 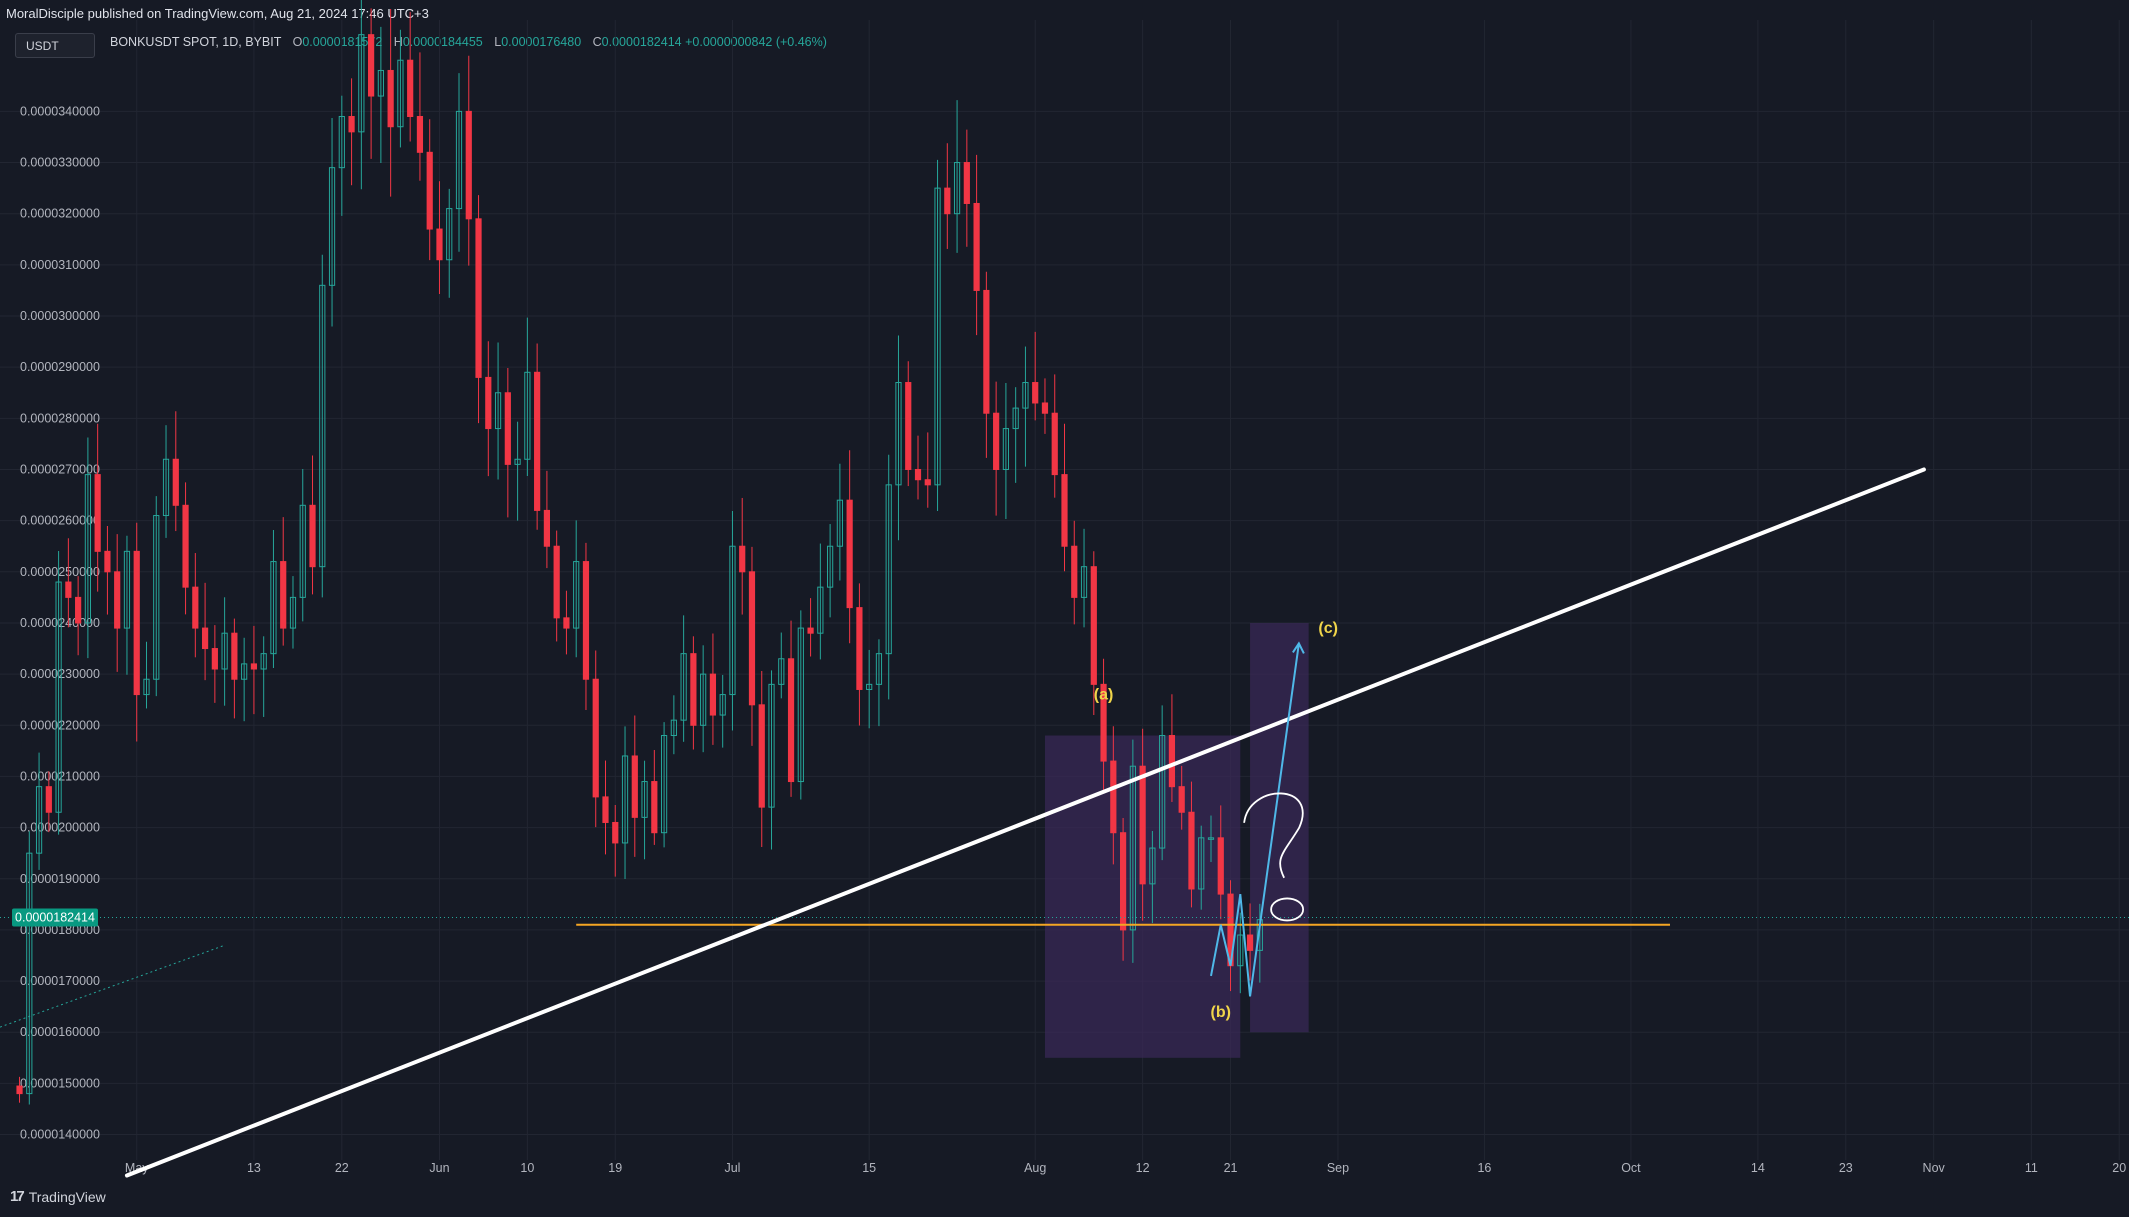 I want to click on y-tick-label: 0.0000250000, so click(x=60, y=572).